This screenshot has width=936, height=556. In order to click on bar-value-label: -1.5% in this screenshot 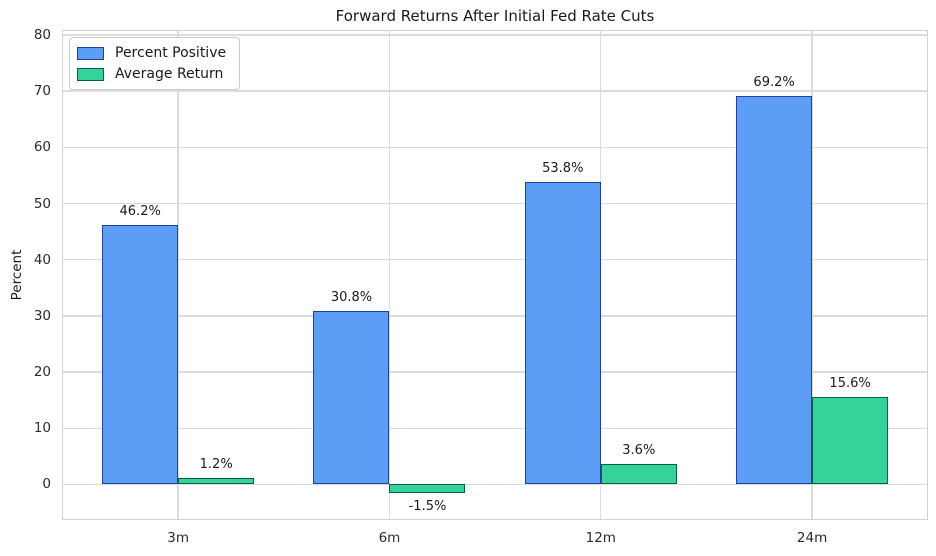, I will do `click(427, 506)`.